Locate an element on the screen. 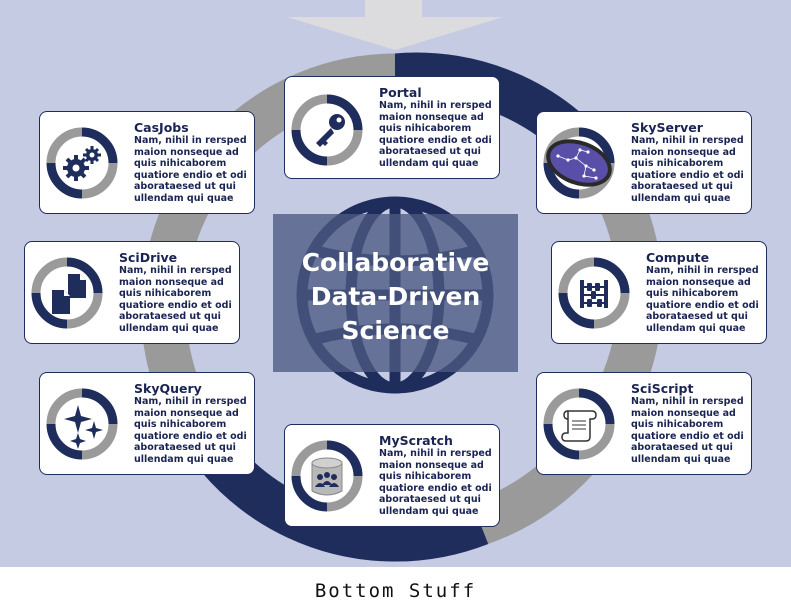  center-title-line2: Data-Driven is located at coordinates (395, 296).